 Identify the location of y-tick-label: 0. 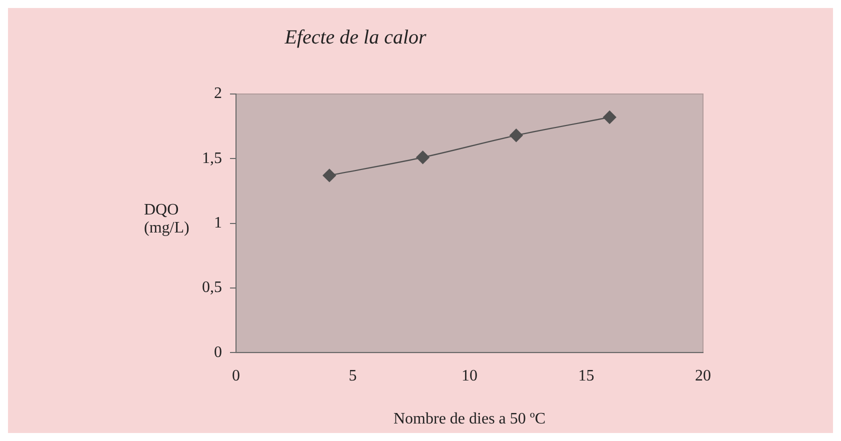
(218, 352).